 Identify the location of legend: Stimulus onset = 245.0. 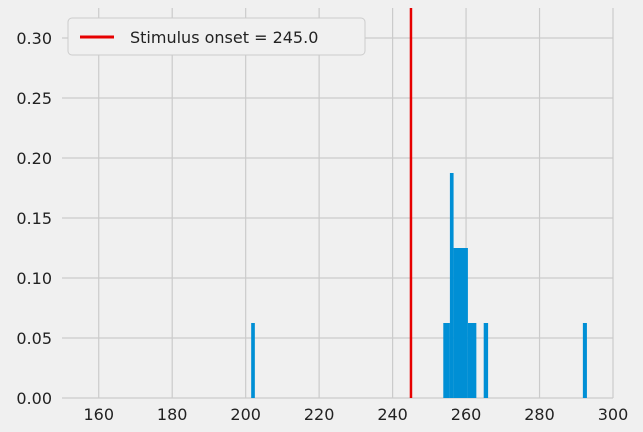
(216, 36).